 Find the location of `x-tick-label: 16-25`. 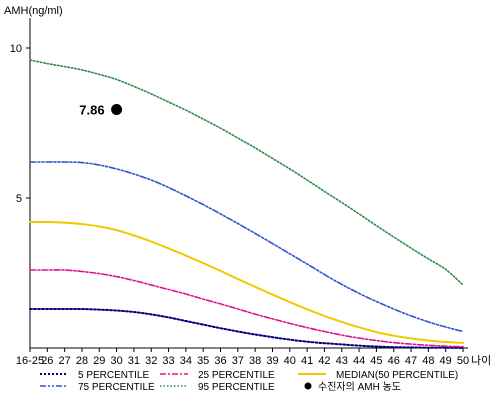

x-tick-label: 16-25 is located at coordinates (30, 361).